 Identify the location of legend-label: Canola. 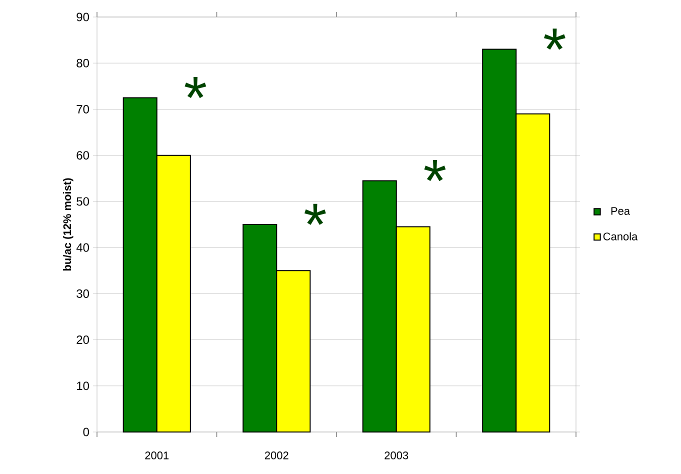
(620, 236).